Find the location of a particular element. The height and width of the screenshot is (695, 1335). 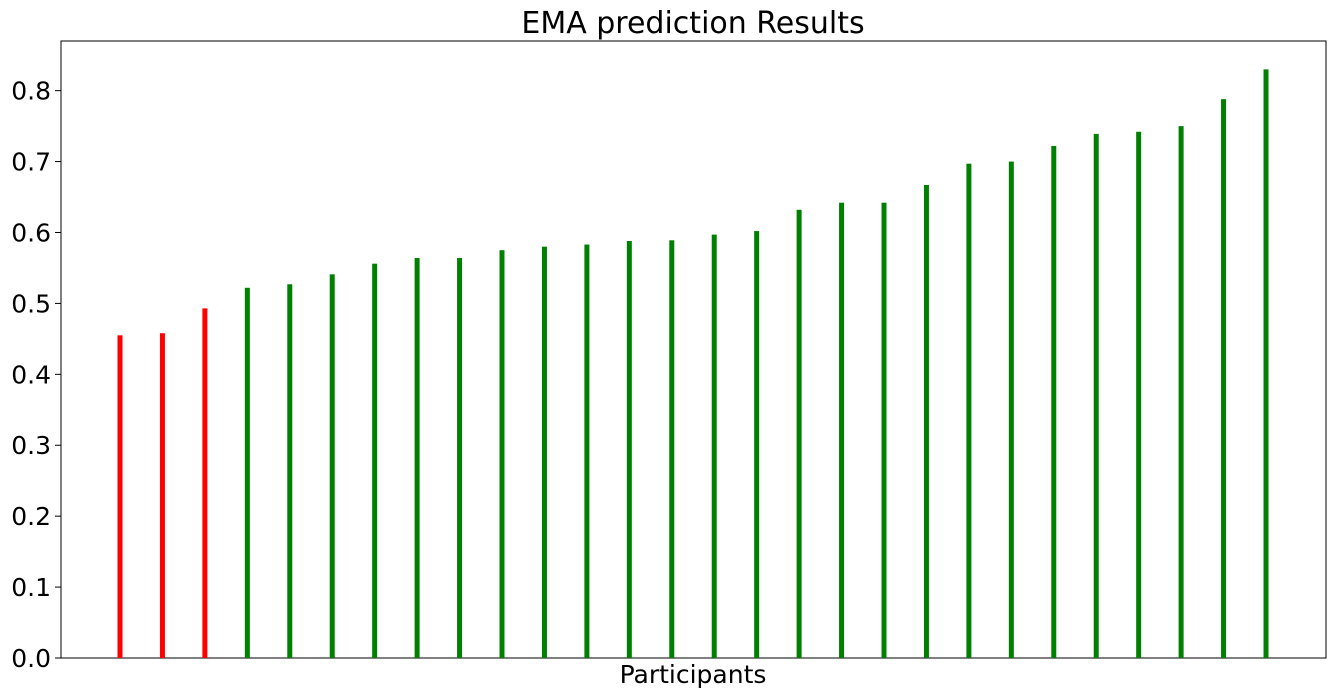

y-tick-label: 0.0 is located at coordinates (31, 658).